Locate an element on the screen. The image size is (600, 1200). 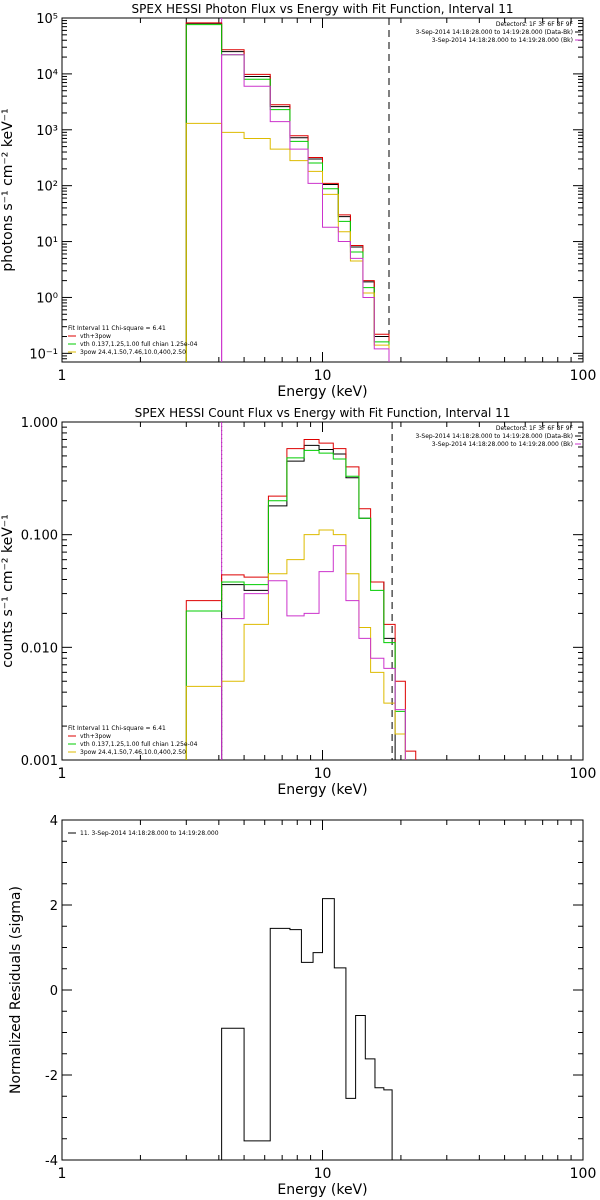
y-tick-label: -4 is located at coordinates (51, 1161).